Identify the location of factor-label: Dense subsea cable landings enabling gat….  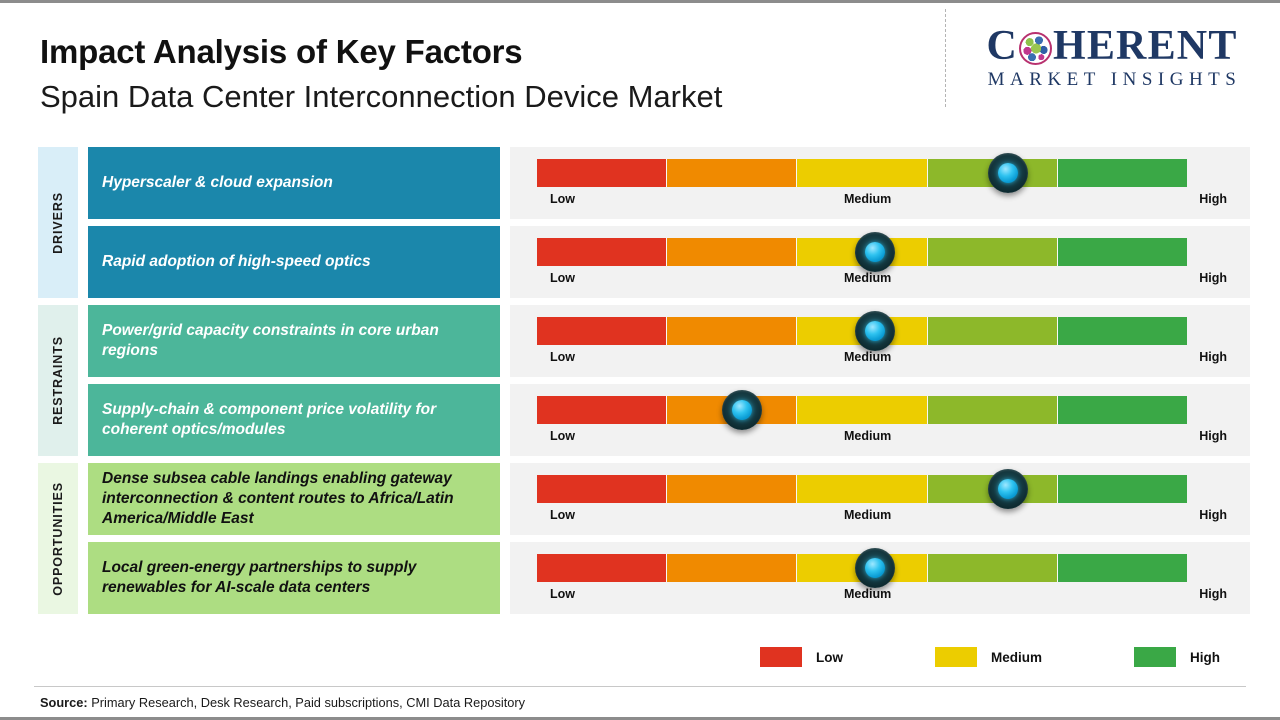
(278, 498).